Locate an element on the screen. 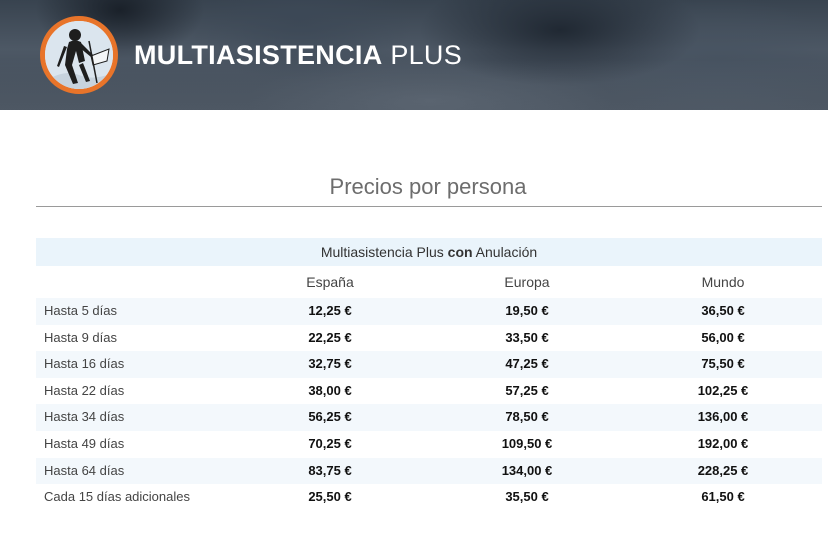 The height and width of the screenshot is (540, 828). price-mundo: 61,50 € is located at coordinates (723, 497).